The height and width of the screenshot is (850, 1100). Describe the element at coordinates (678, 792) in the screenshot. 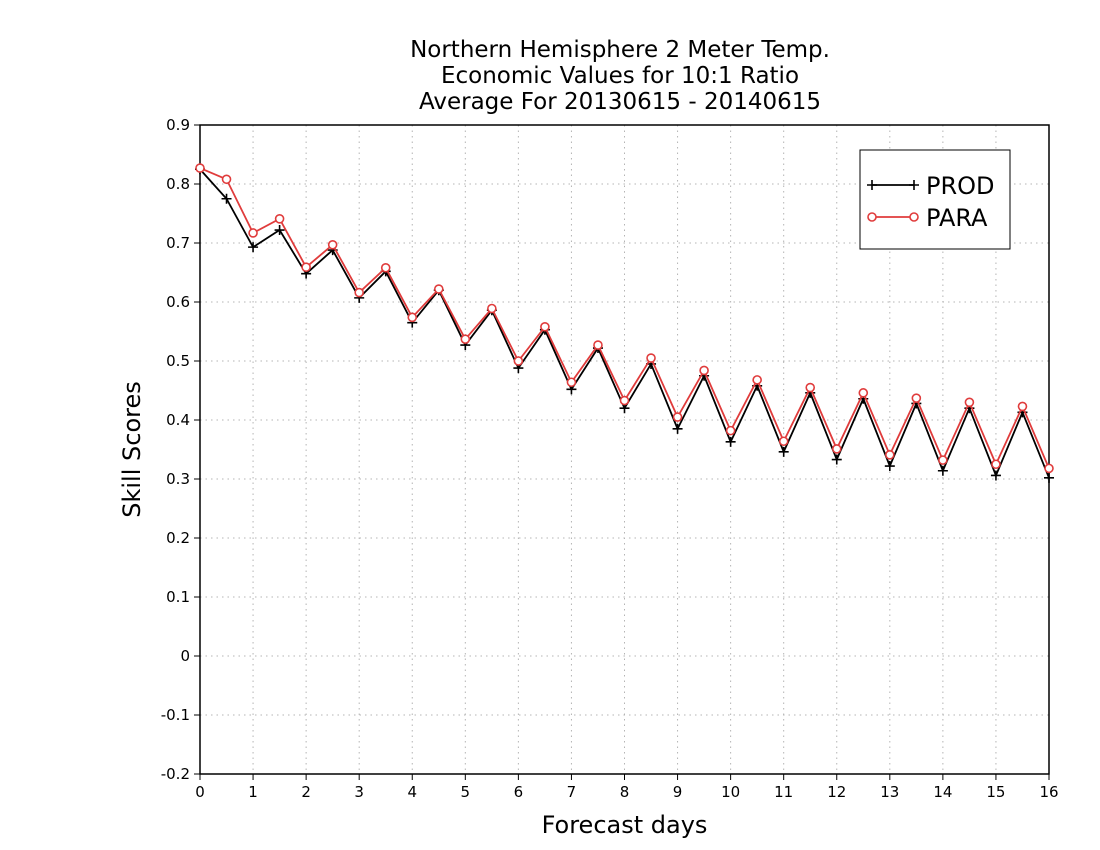

I see `x-tick-label-9: 9` at that location.